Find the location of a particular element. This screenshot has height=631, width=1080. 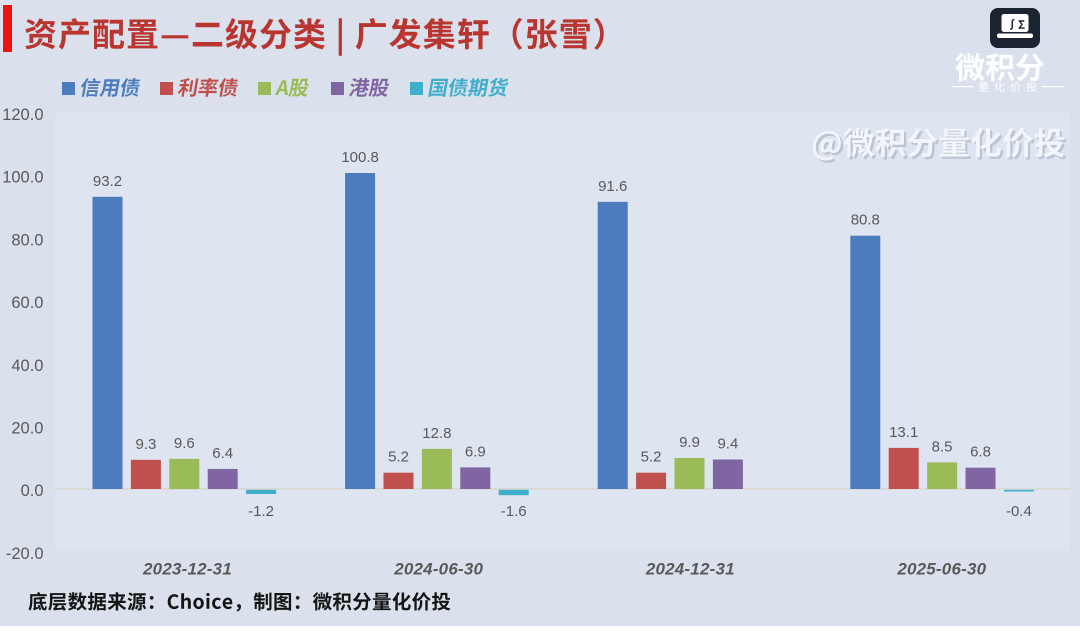

svg-text: 13.1 is located at coordinates (903, 432).